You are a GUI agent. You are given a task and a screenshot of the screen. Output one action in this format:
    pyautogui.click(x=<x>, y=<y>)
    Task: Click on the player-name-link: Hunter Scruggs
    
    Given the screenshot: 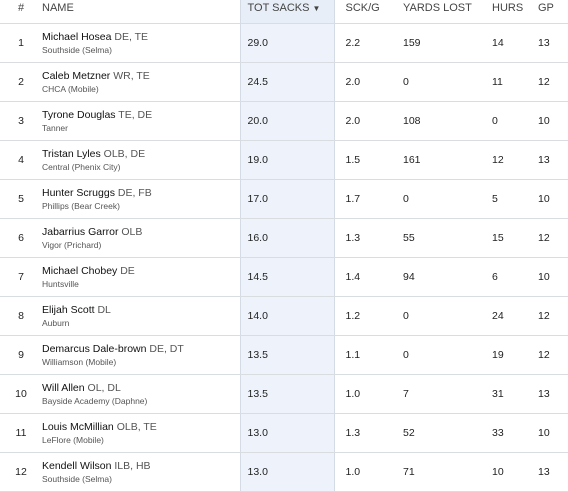 What is the action you would take?
    pyautogui.click(x=78, y=193)
    